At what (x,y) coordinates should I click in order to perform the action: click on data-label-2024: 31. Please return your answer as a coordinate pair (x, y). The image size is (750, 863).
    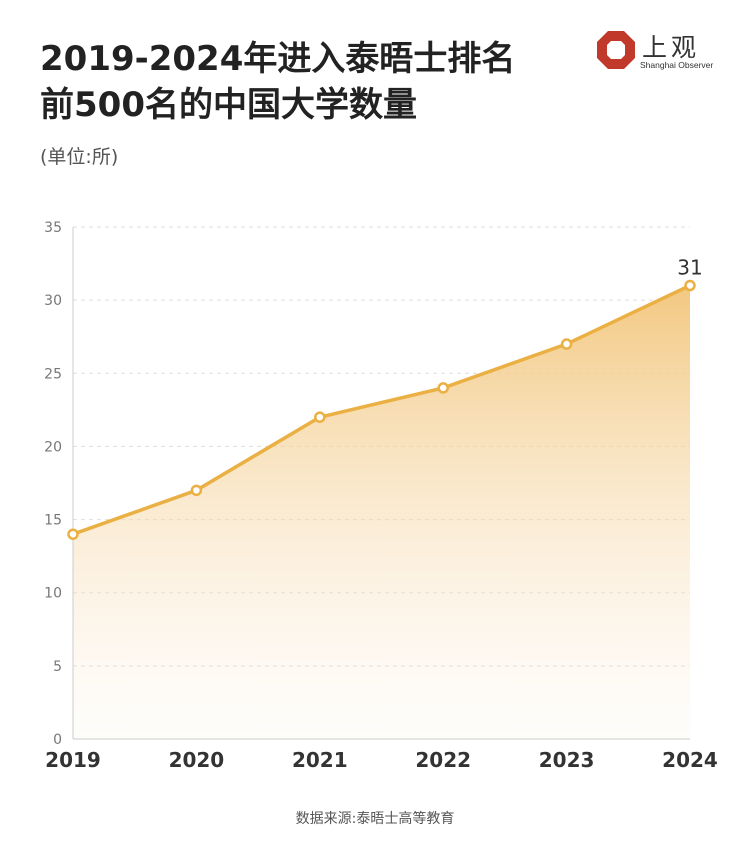
    Looking at the image, I should click on (689, 268).